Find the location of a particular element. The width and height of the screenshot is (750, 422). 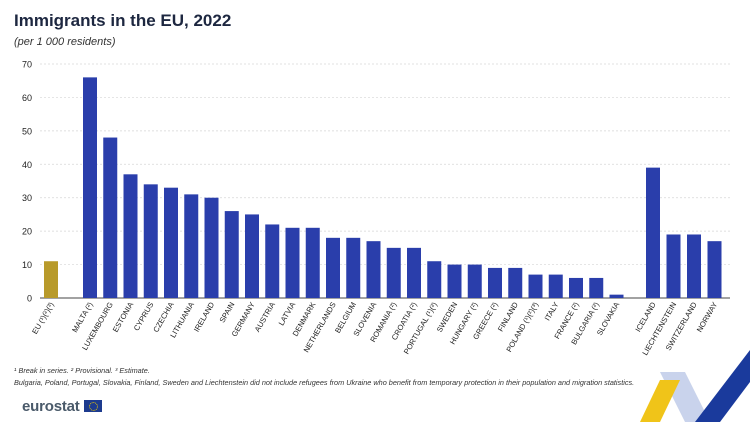

y-tick-label: 60 is located at coordinates (27, 98).